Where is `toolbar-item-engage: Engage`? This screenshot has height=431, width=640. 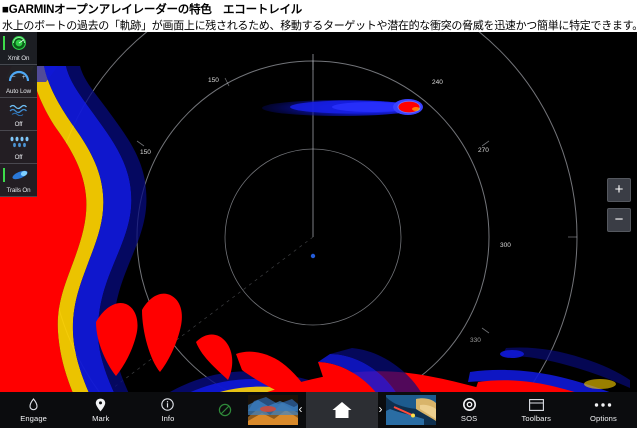
toolbar-item-engage: Engage is located at coordinates (33, 410).